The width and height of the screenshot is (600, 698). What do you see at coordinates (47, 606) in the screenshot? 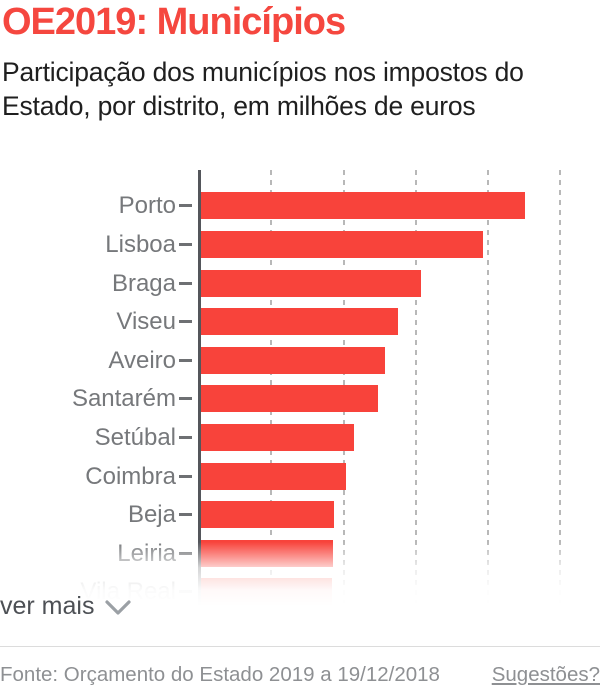
I see `ver-mais-label: ver mais` at bounding box center [47, 606].